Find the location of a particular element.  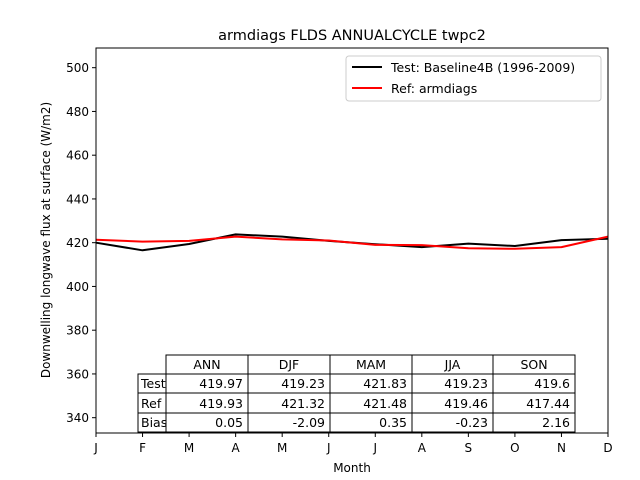

table-row-label: Test is located at coordinates (153, 383).